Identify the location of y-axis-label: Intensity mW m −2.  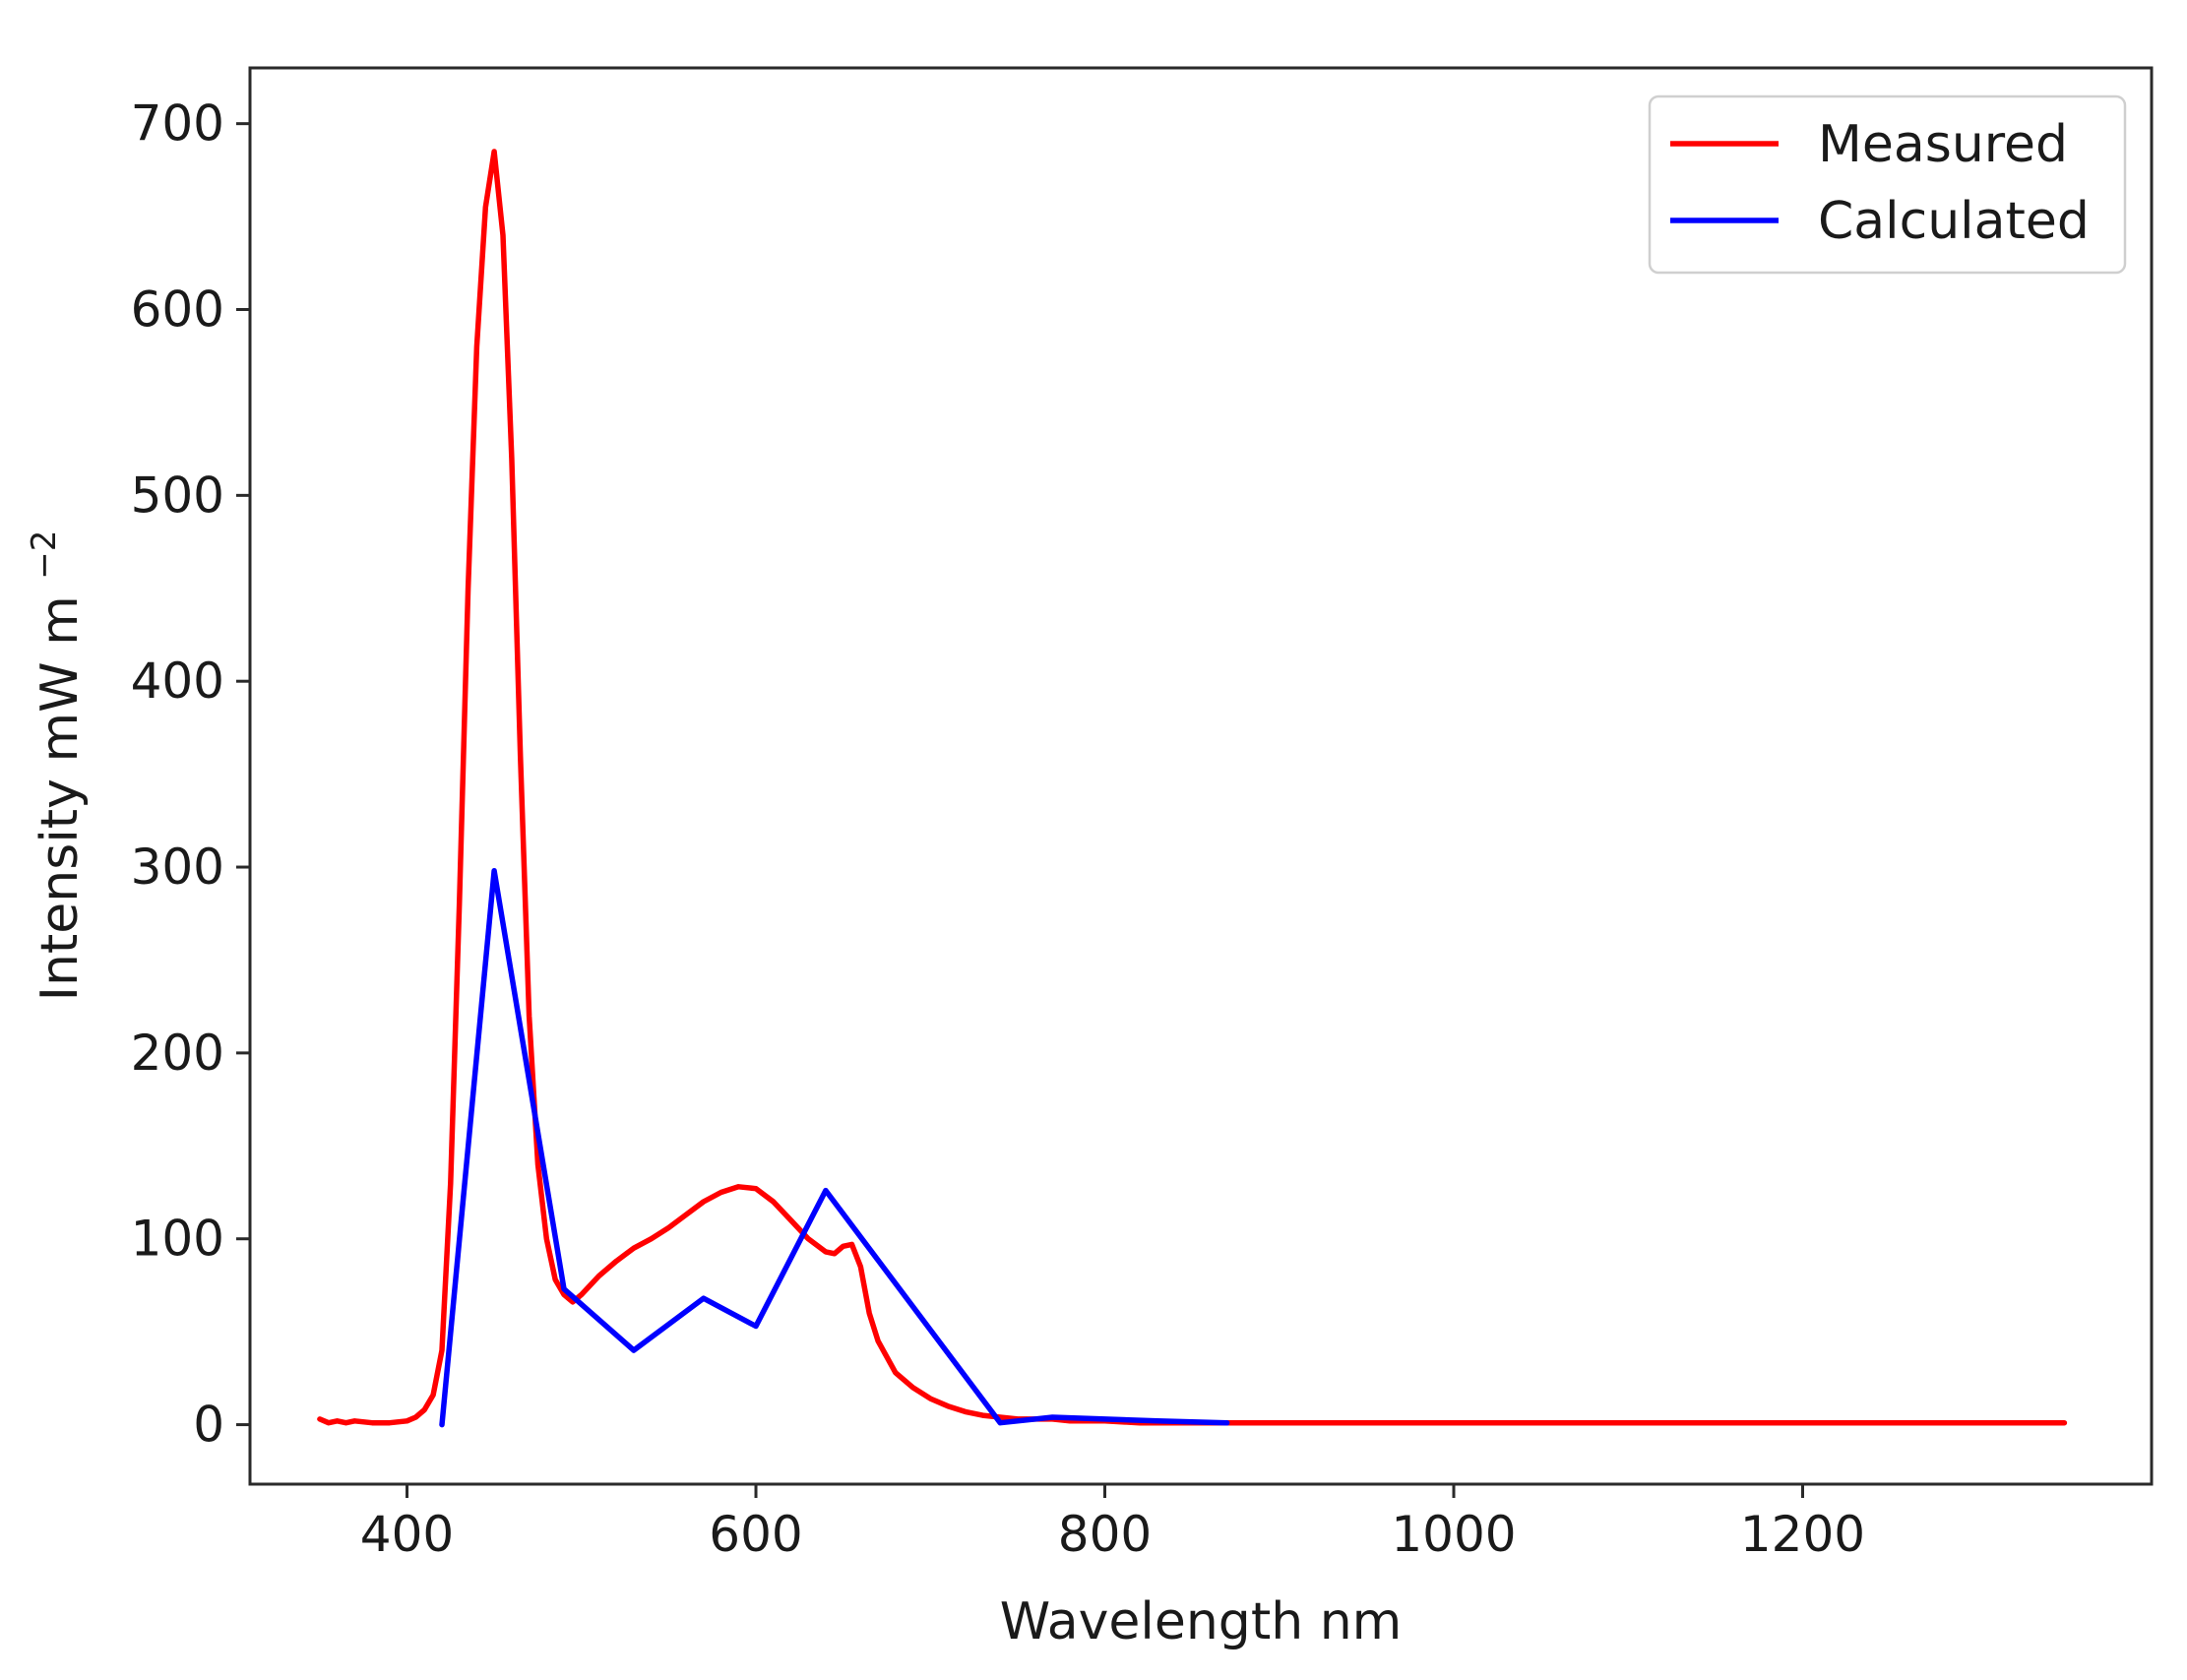
(57, 766).